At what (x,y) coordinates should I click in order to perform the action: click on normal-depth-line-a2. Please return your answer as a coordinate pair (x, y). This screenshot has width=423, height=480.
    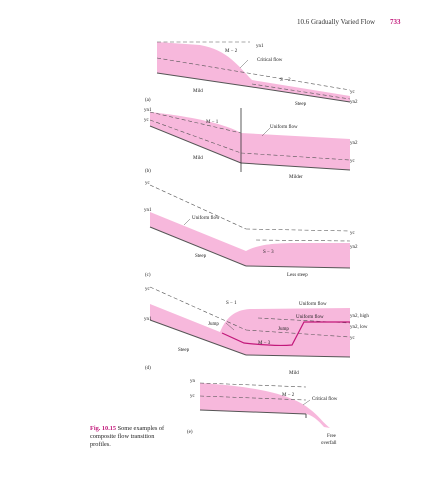
    Looking at the image, I should click on (301, 91).